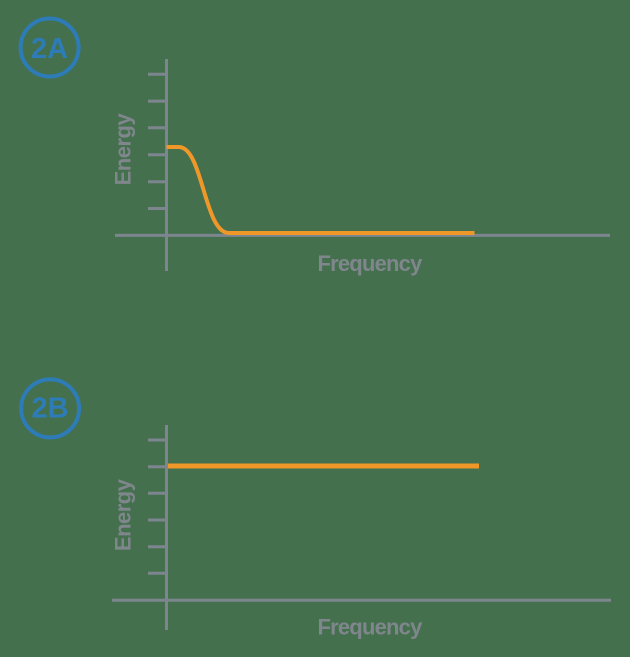 This screenshot has width=630, height=657. What do you see at coordinates (50, 409) in the screenshot?
I see `svg-text: 2B` at bounding box center [50, 409].